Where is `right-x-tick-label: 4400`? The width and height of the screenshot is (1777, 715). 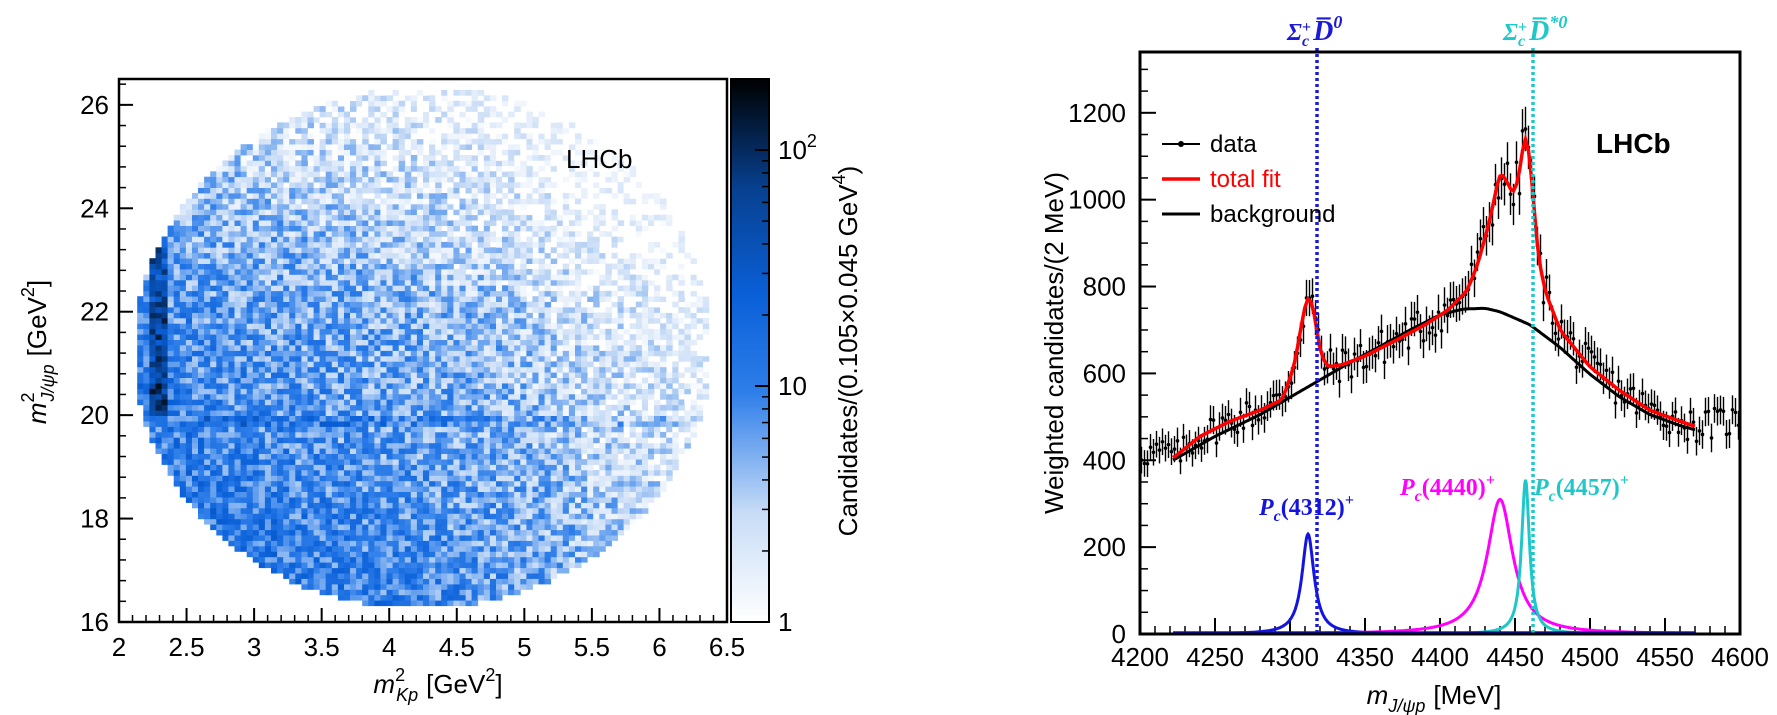 right-x-tick-label: 4400 is located at coordinates (1440, 657).